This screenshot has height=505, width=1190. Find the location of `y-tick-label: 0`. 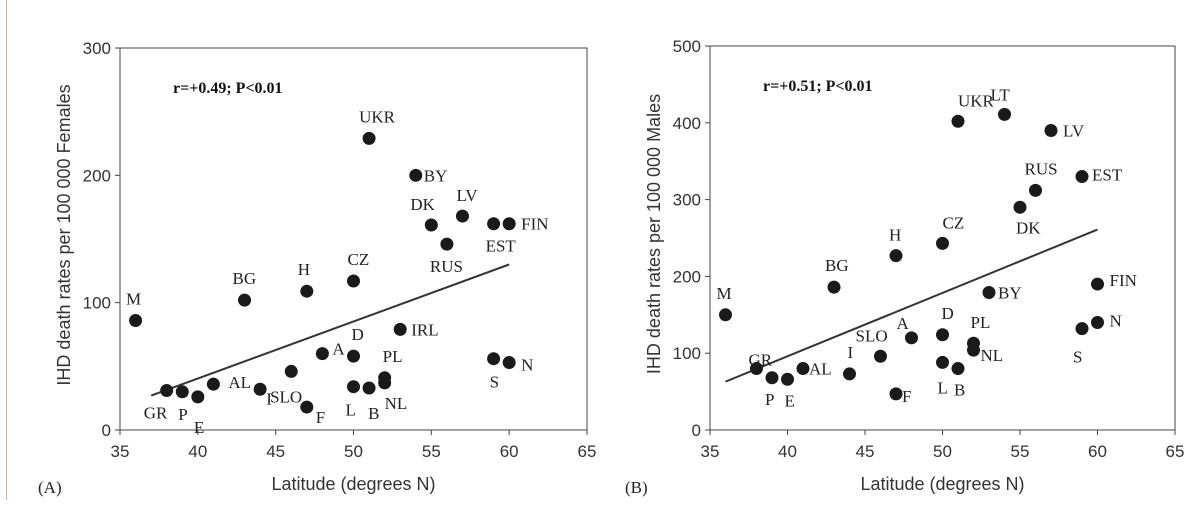

y-tick-label: 0 is located at coordinates (106, 430).